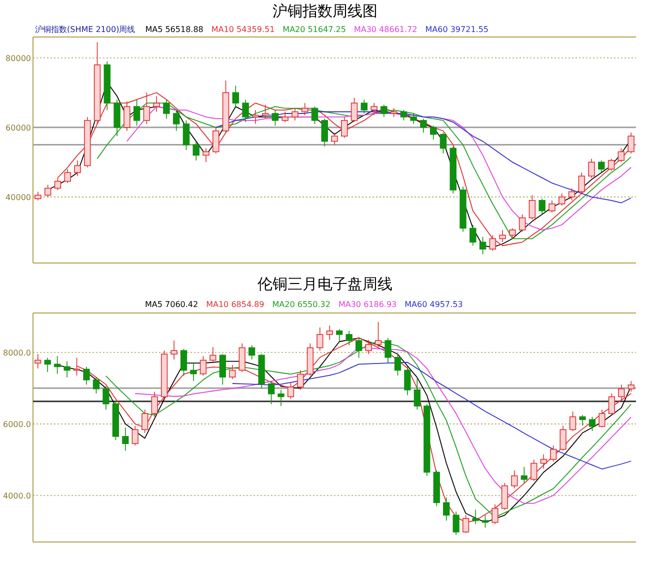 This screenshot has width=650, height=568. I want to click on text: MA10 54359.51, so click(243, 29).